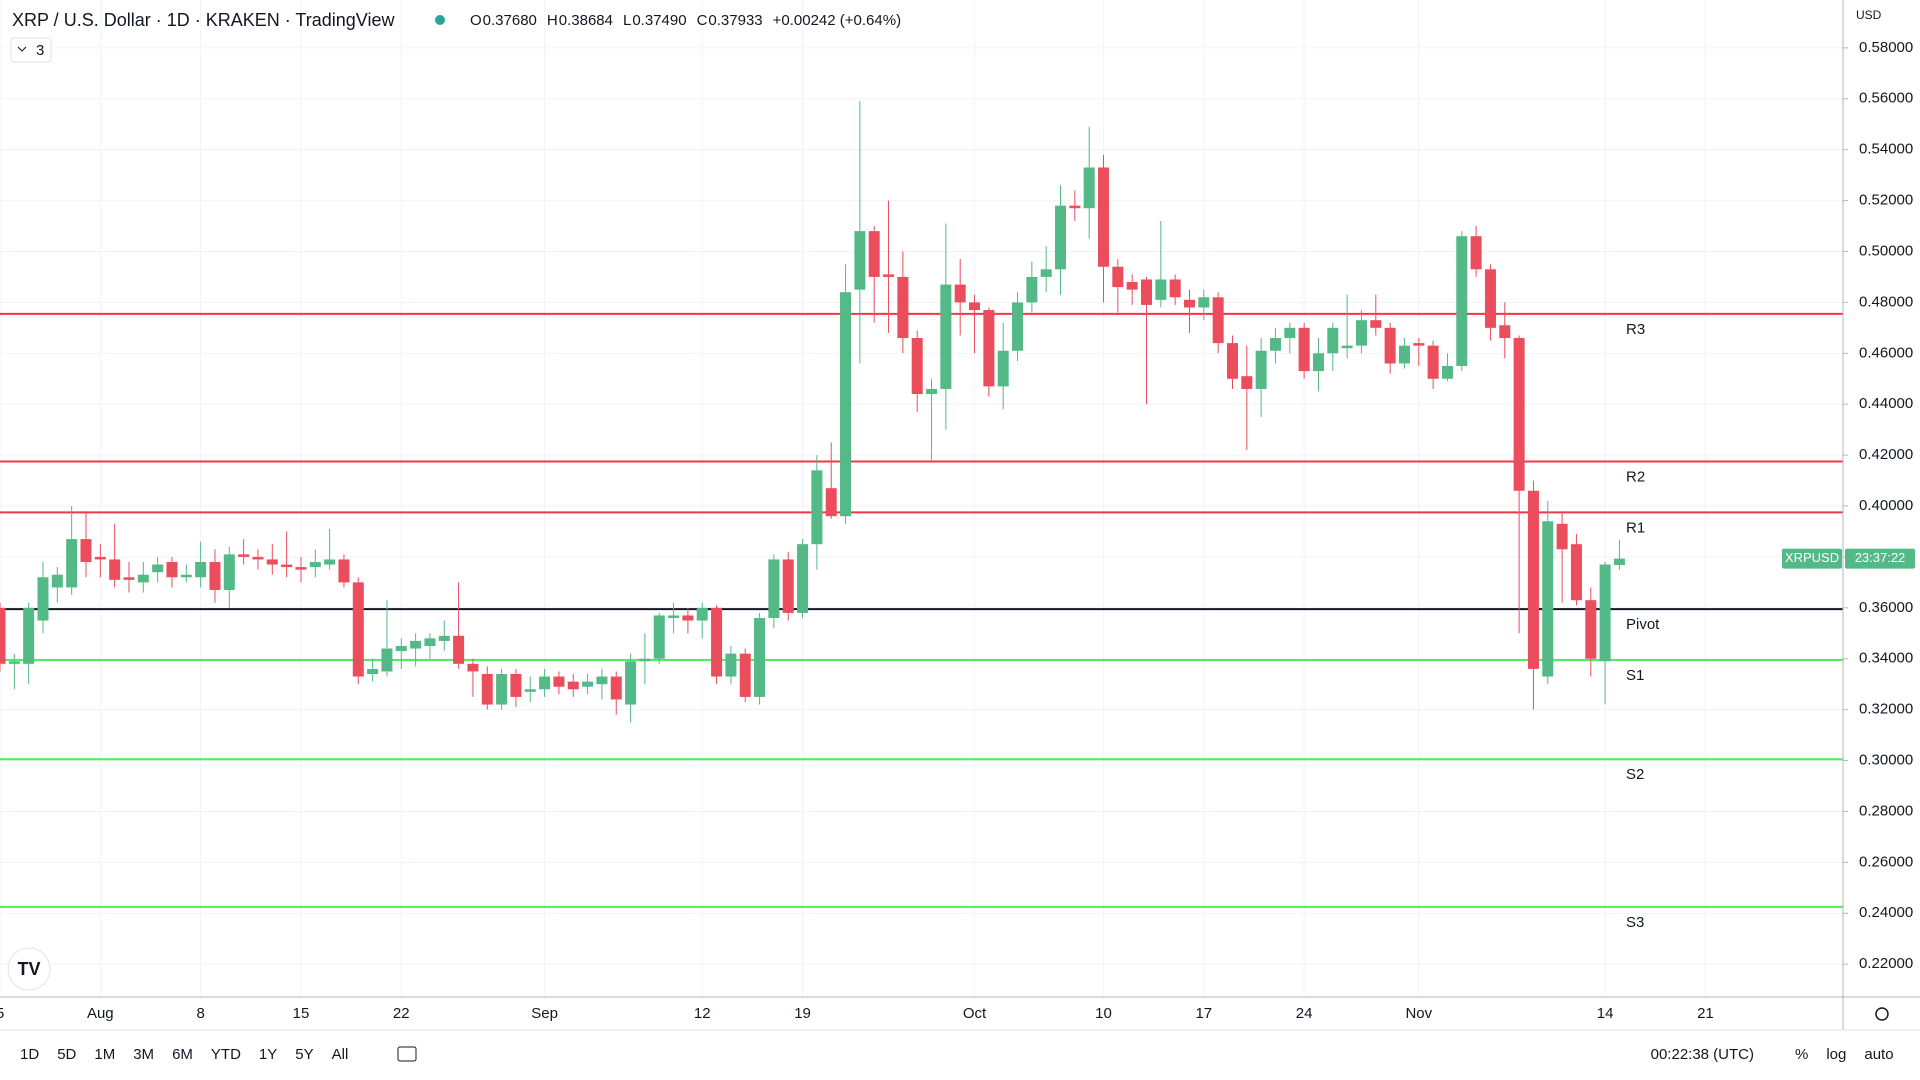 This screenshot has width=1920, height=1080. I want to click on y-tick-label: 0.30000, so click(1886, 760).